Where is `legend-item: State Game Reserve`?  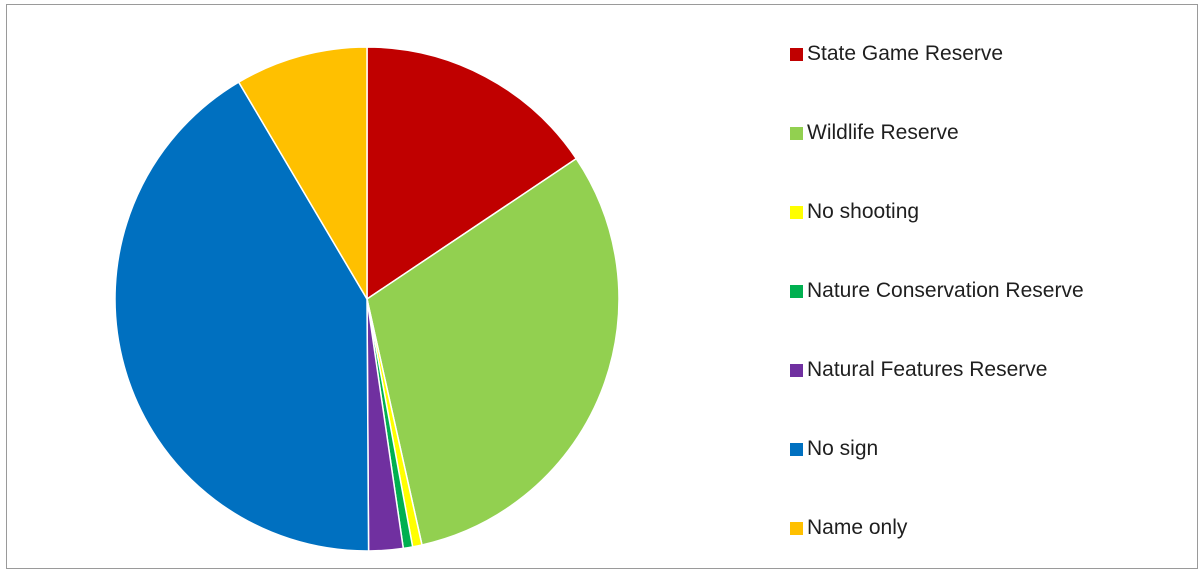
legend-item: State Game Reserve is located at coordinates (896, 54).